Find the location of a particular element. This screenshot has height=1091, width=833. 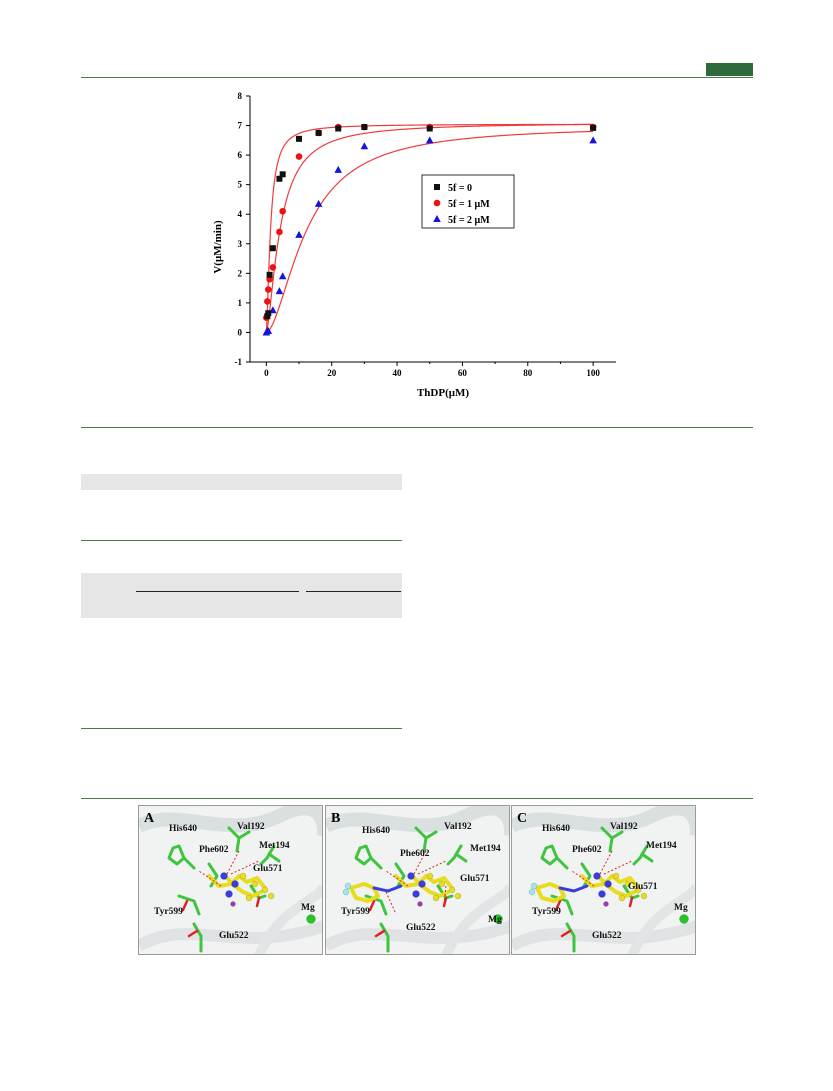

y-tick-label: 4 is located at coordinates (240, 214).